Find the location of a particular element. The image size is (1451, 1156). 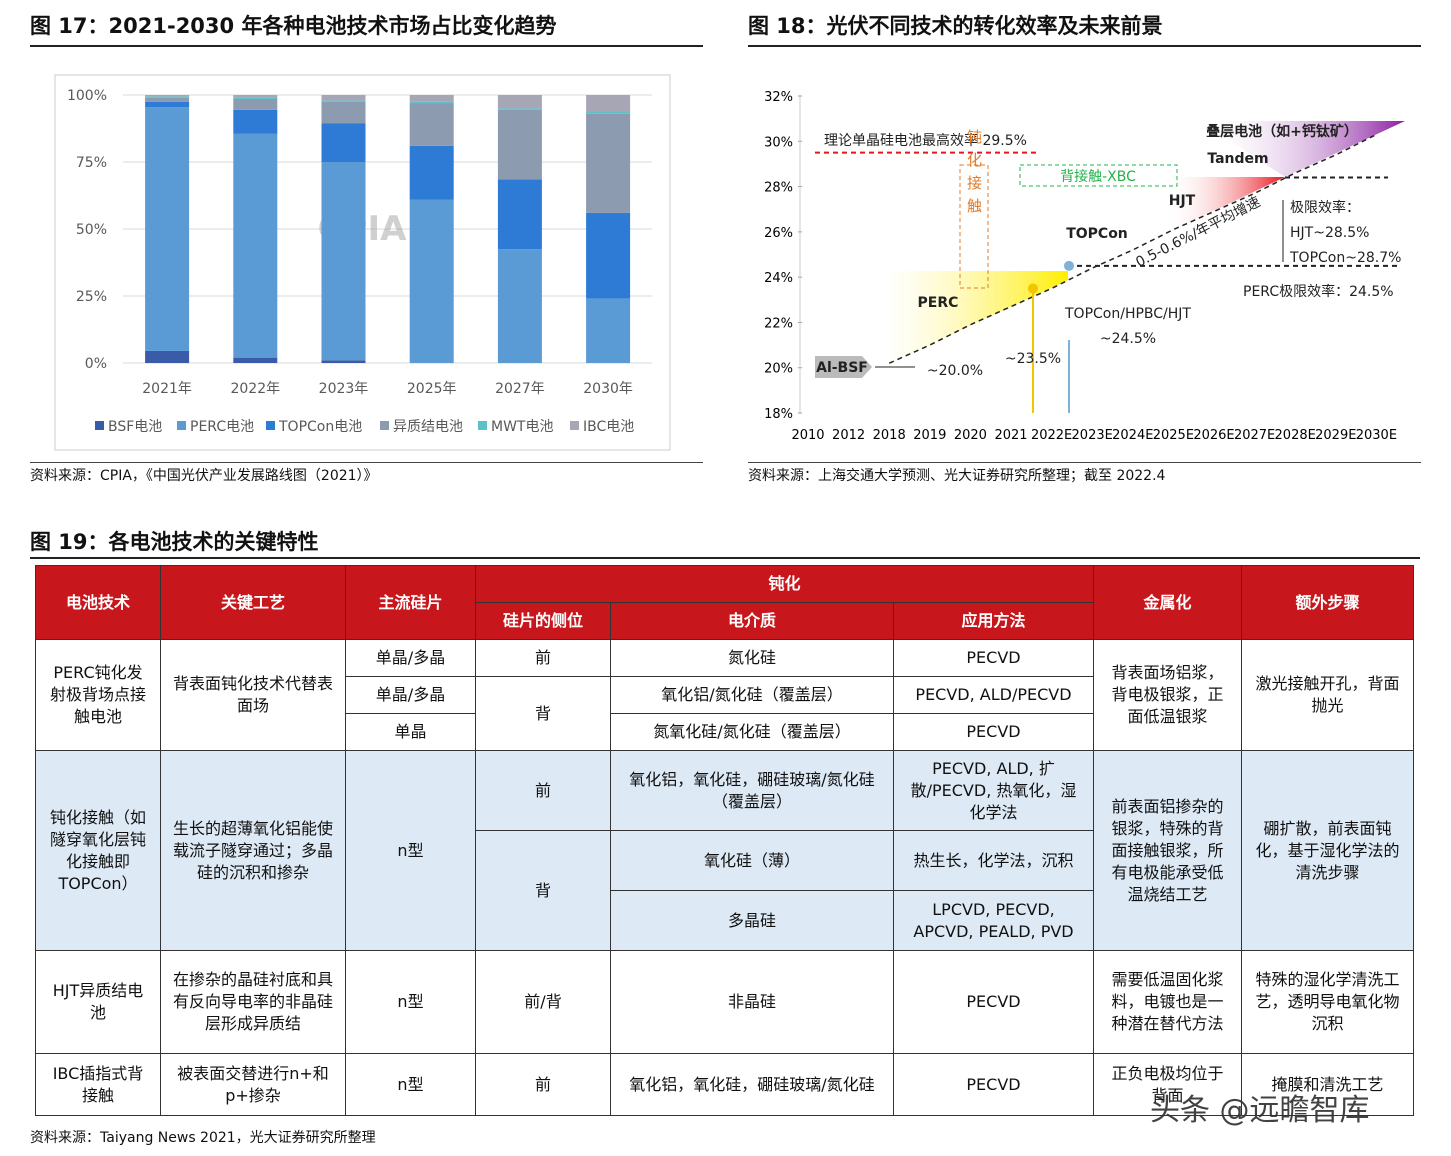

table-cell: 需要低温固化浆料，电镀也是一种潜在替代方法 is located at coordinates (1167, 1002).